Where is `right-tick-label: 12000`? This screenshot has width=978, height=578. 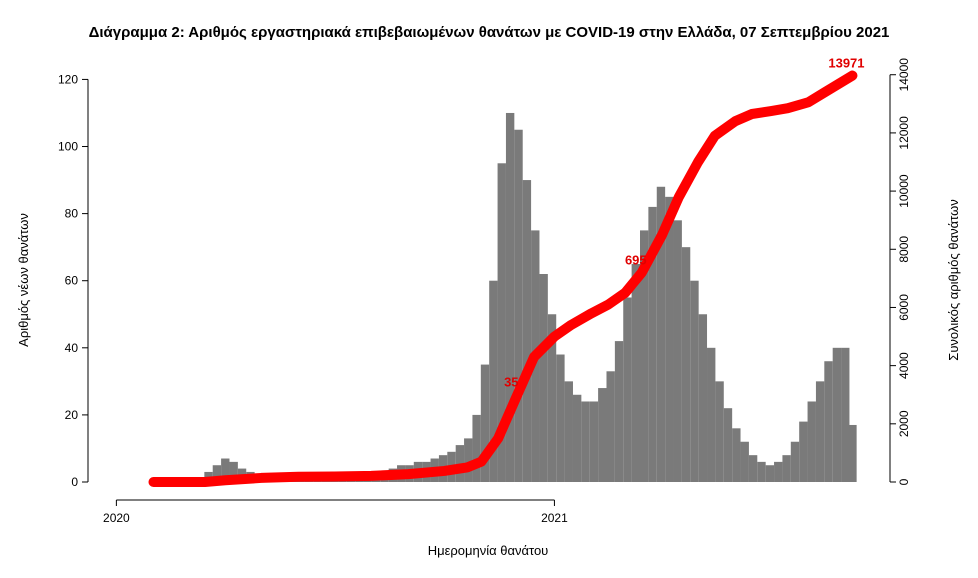 right-tick-label: 12000 is located at coordinates (904, 133).